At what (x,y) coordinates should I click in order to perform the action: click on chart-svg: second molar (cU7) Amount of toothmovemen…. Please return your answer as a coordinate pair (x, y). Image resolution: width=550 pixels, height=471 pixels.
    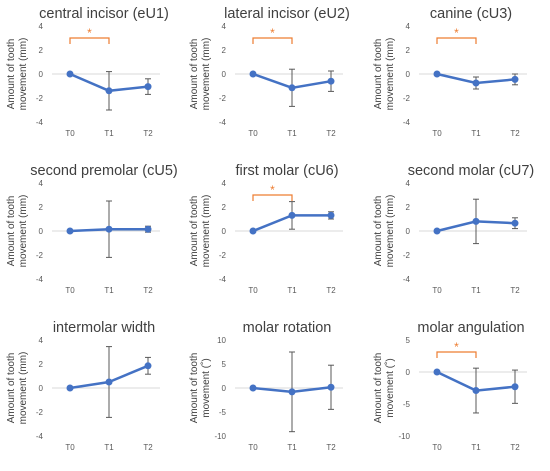
    Looking at the image, I should click on (453, 229).